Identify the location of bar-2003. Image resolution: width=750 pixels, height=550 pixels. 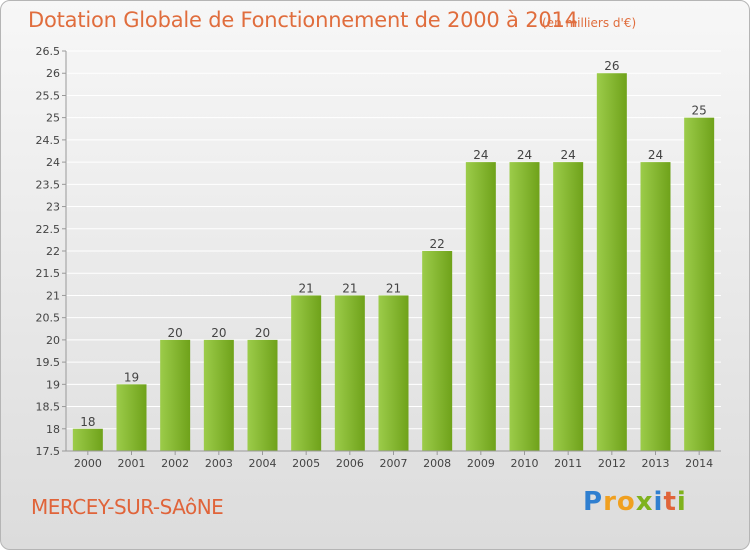
(218, 395).